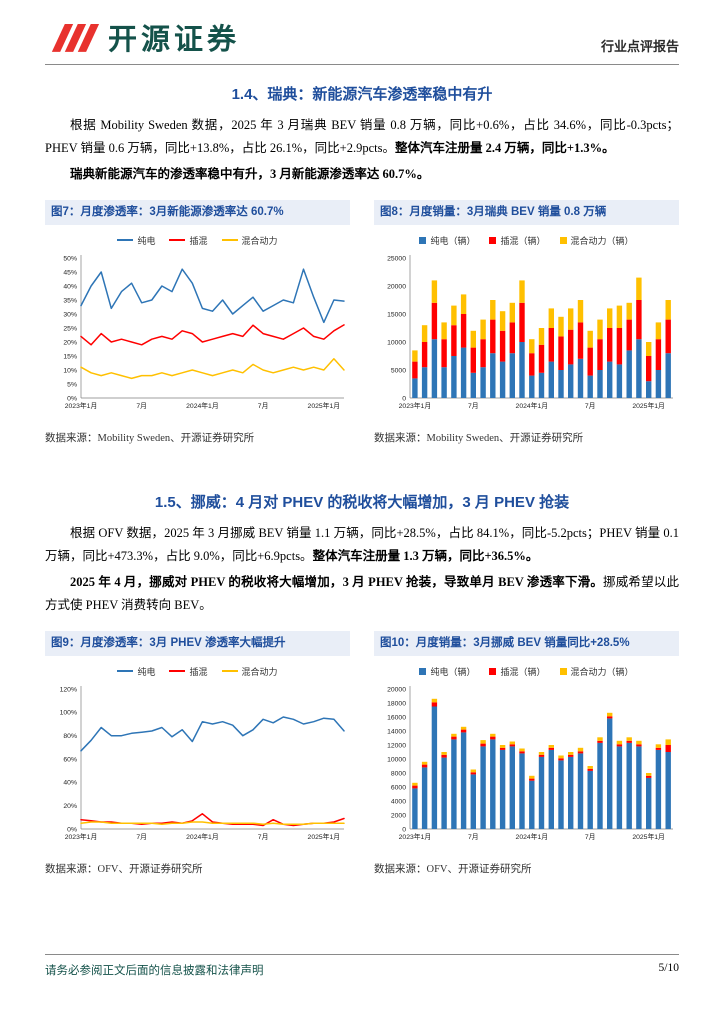 This screenshot has height=1024, width=724. I want to click on legend-item: 混合动力, so click(249, 671).